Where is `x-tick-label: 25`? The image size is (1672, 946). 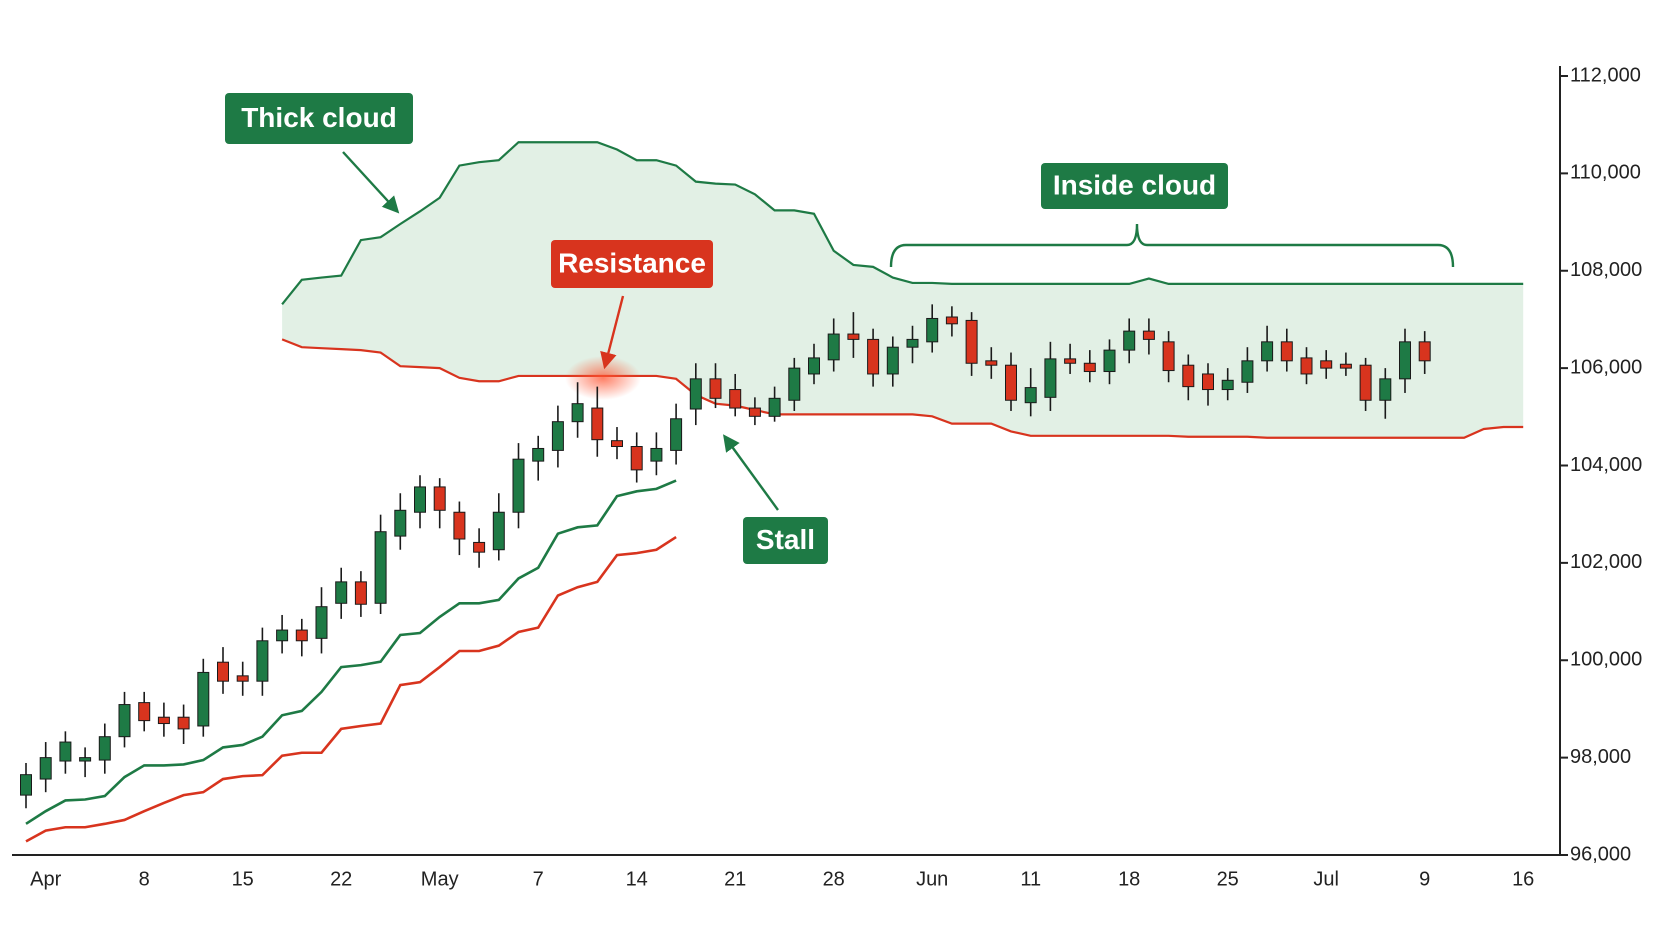 x-tick-label: 25 is located at coordinates (1228, 879).